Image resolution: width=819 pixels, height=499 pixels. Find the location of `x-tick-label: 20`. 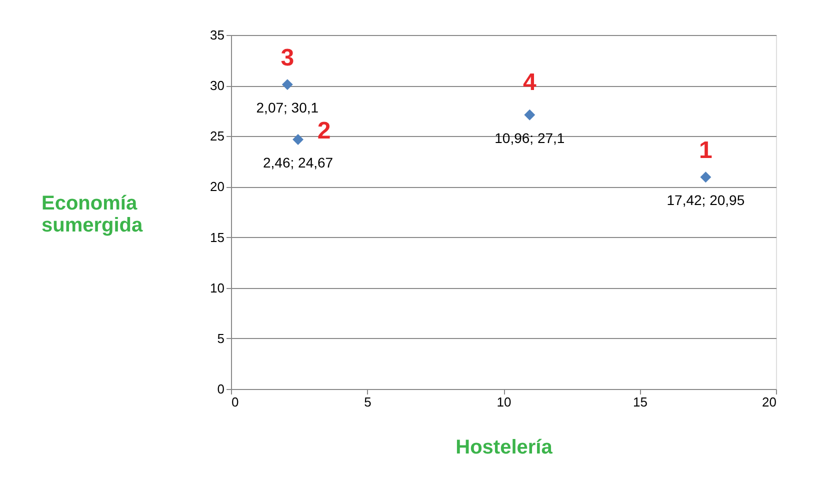

x-tick-label: 20 is located at coordinates (769, 402).